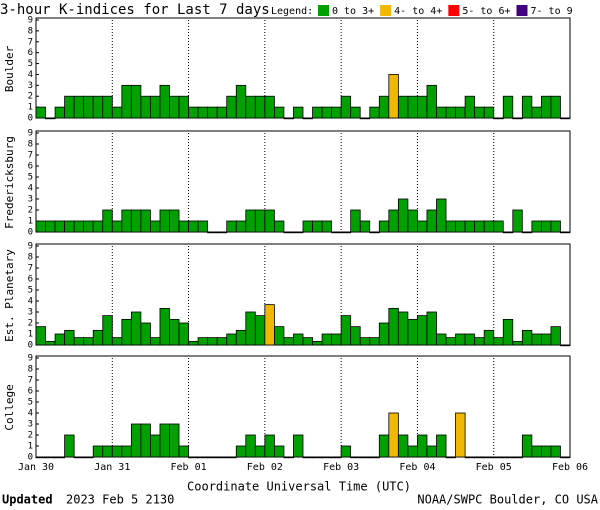 This screenshot has height=510, width=600. What do you see at coordinates (112, 467) in the screenshot?
I see `x-tick-label: Jan 31` at bounding box center [112, 467].